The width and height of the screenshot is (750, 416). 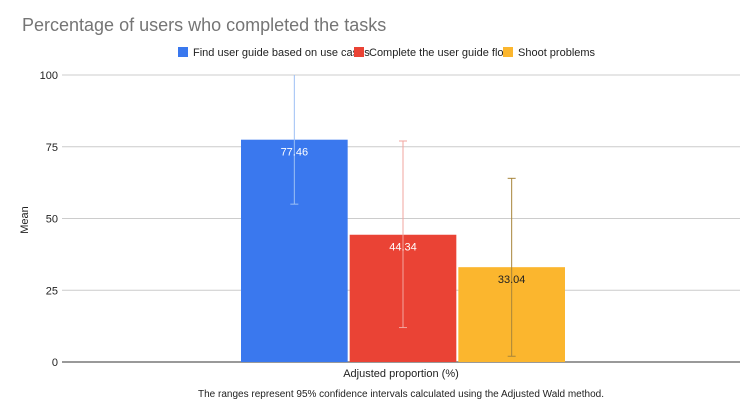 I want to click on data-label-3: 33.04, so click(x=512, y=280).